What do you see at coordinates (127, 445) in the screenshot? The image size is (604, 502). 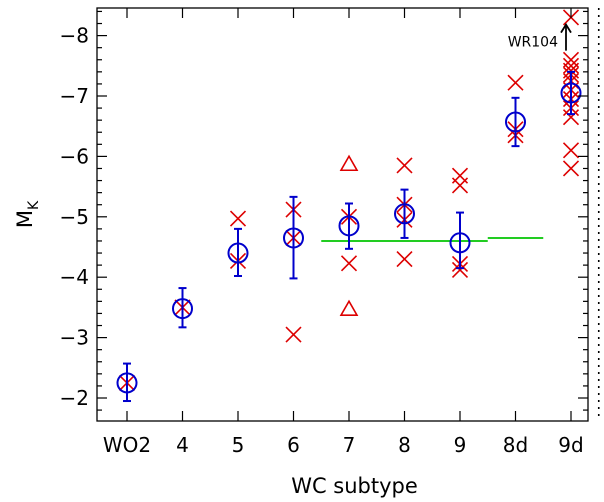 I see `x-tick-label: WO2` at bounding box center [127, 445].